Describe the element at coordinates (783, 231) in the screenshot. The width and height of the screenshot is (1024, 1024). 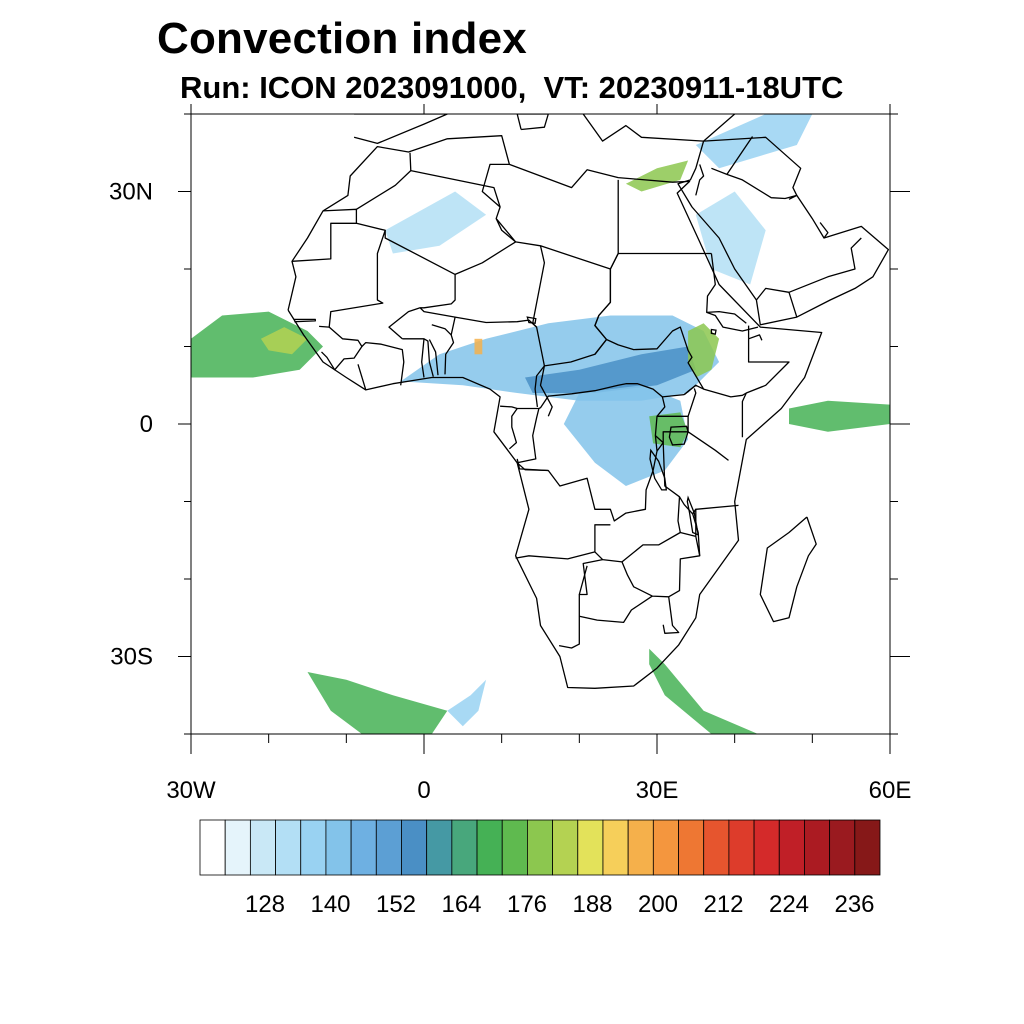
I see `coastline-arabia` at that location.